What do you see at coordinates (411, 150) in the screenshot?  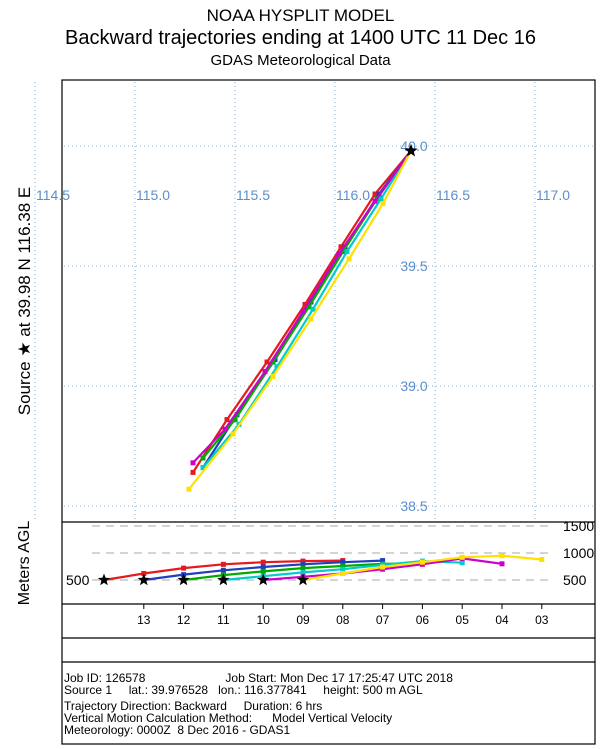 I see `source-star` at bounding box center [411, 150].